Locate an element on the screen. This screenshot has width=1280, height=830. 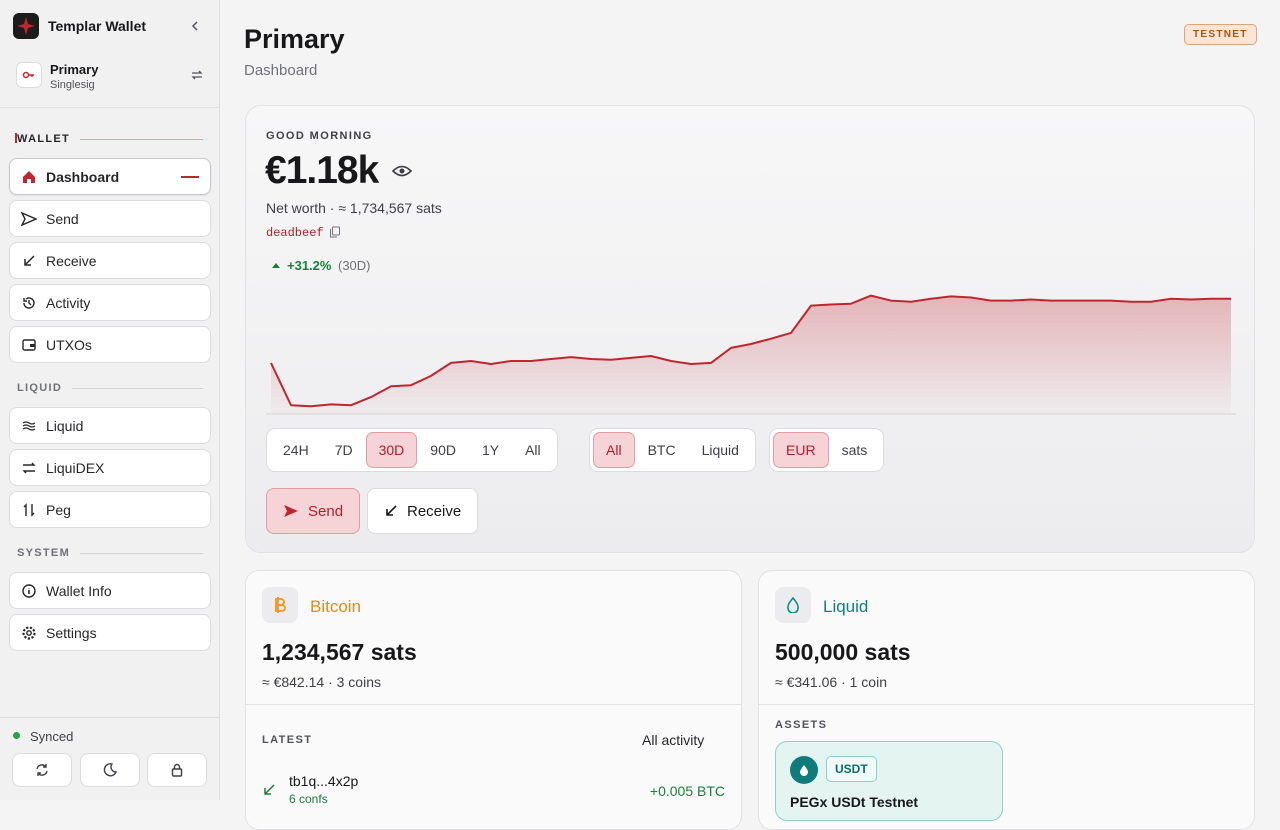
key-icon is located at coordinates (28, 75).